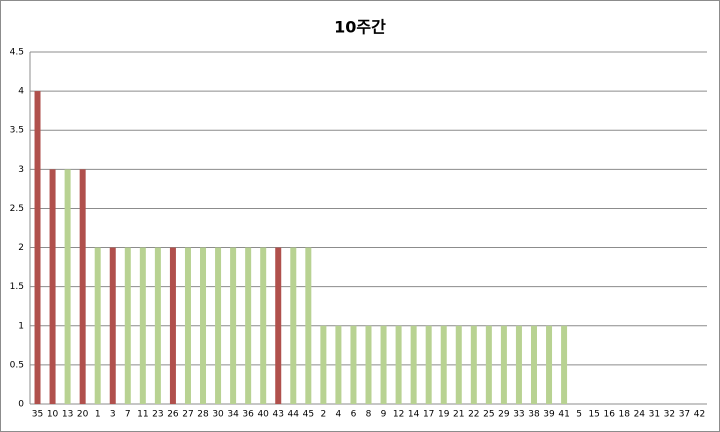 The width and height of the screenshot is (720, 432). Describe the element at coordinates (203, 415) in the screenshot. I see `x-tick-label: 28` at that location.